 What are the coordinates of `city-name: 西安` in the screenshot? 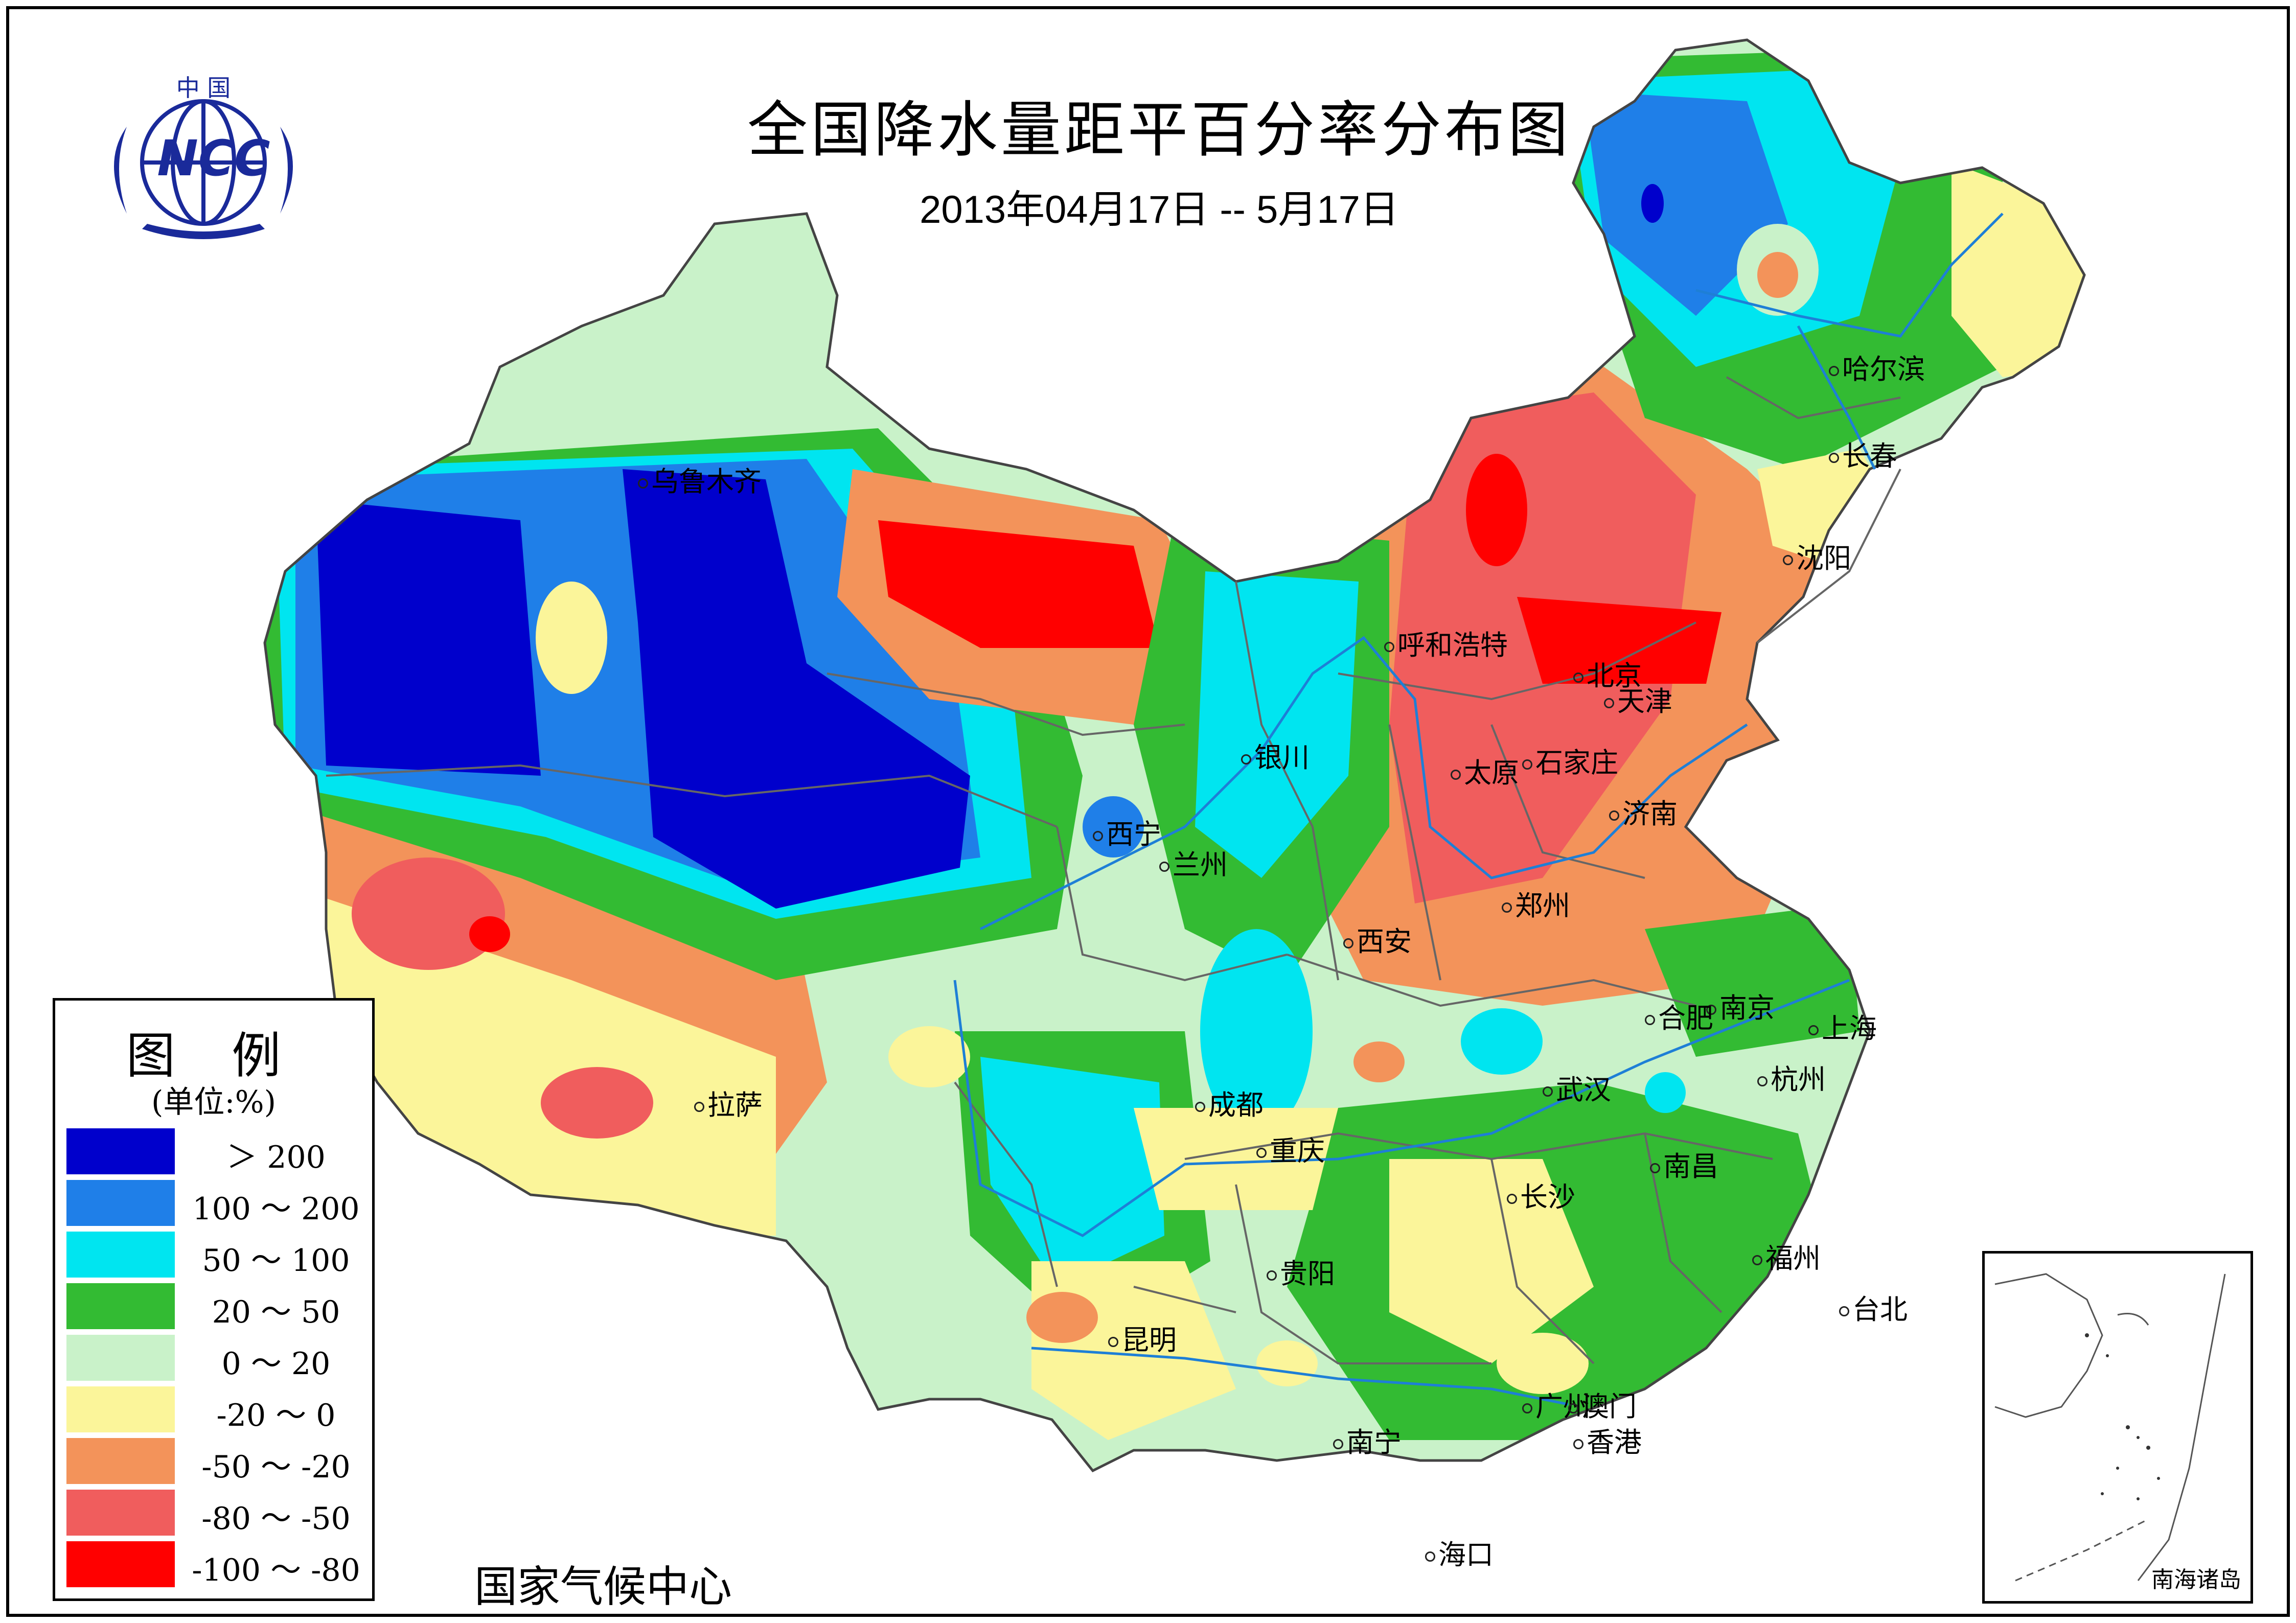 It's located at (1384, 942).